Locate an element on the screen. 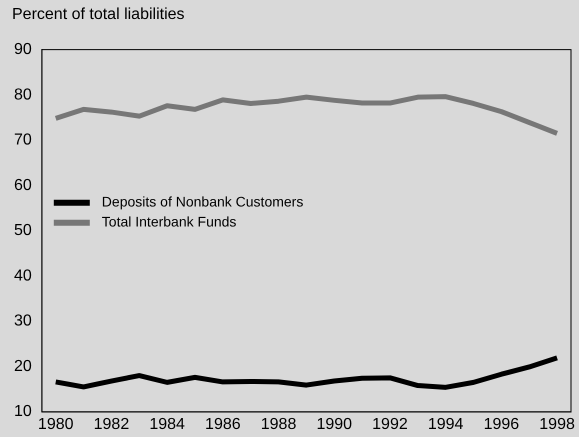 The width and height of the screenshot is (579, 437). y-axis-title: Percent of total liabilities is located at coordinates (98, 15).